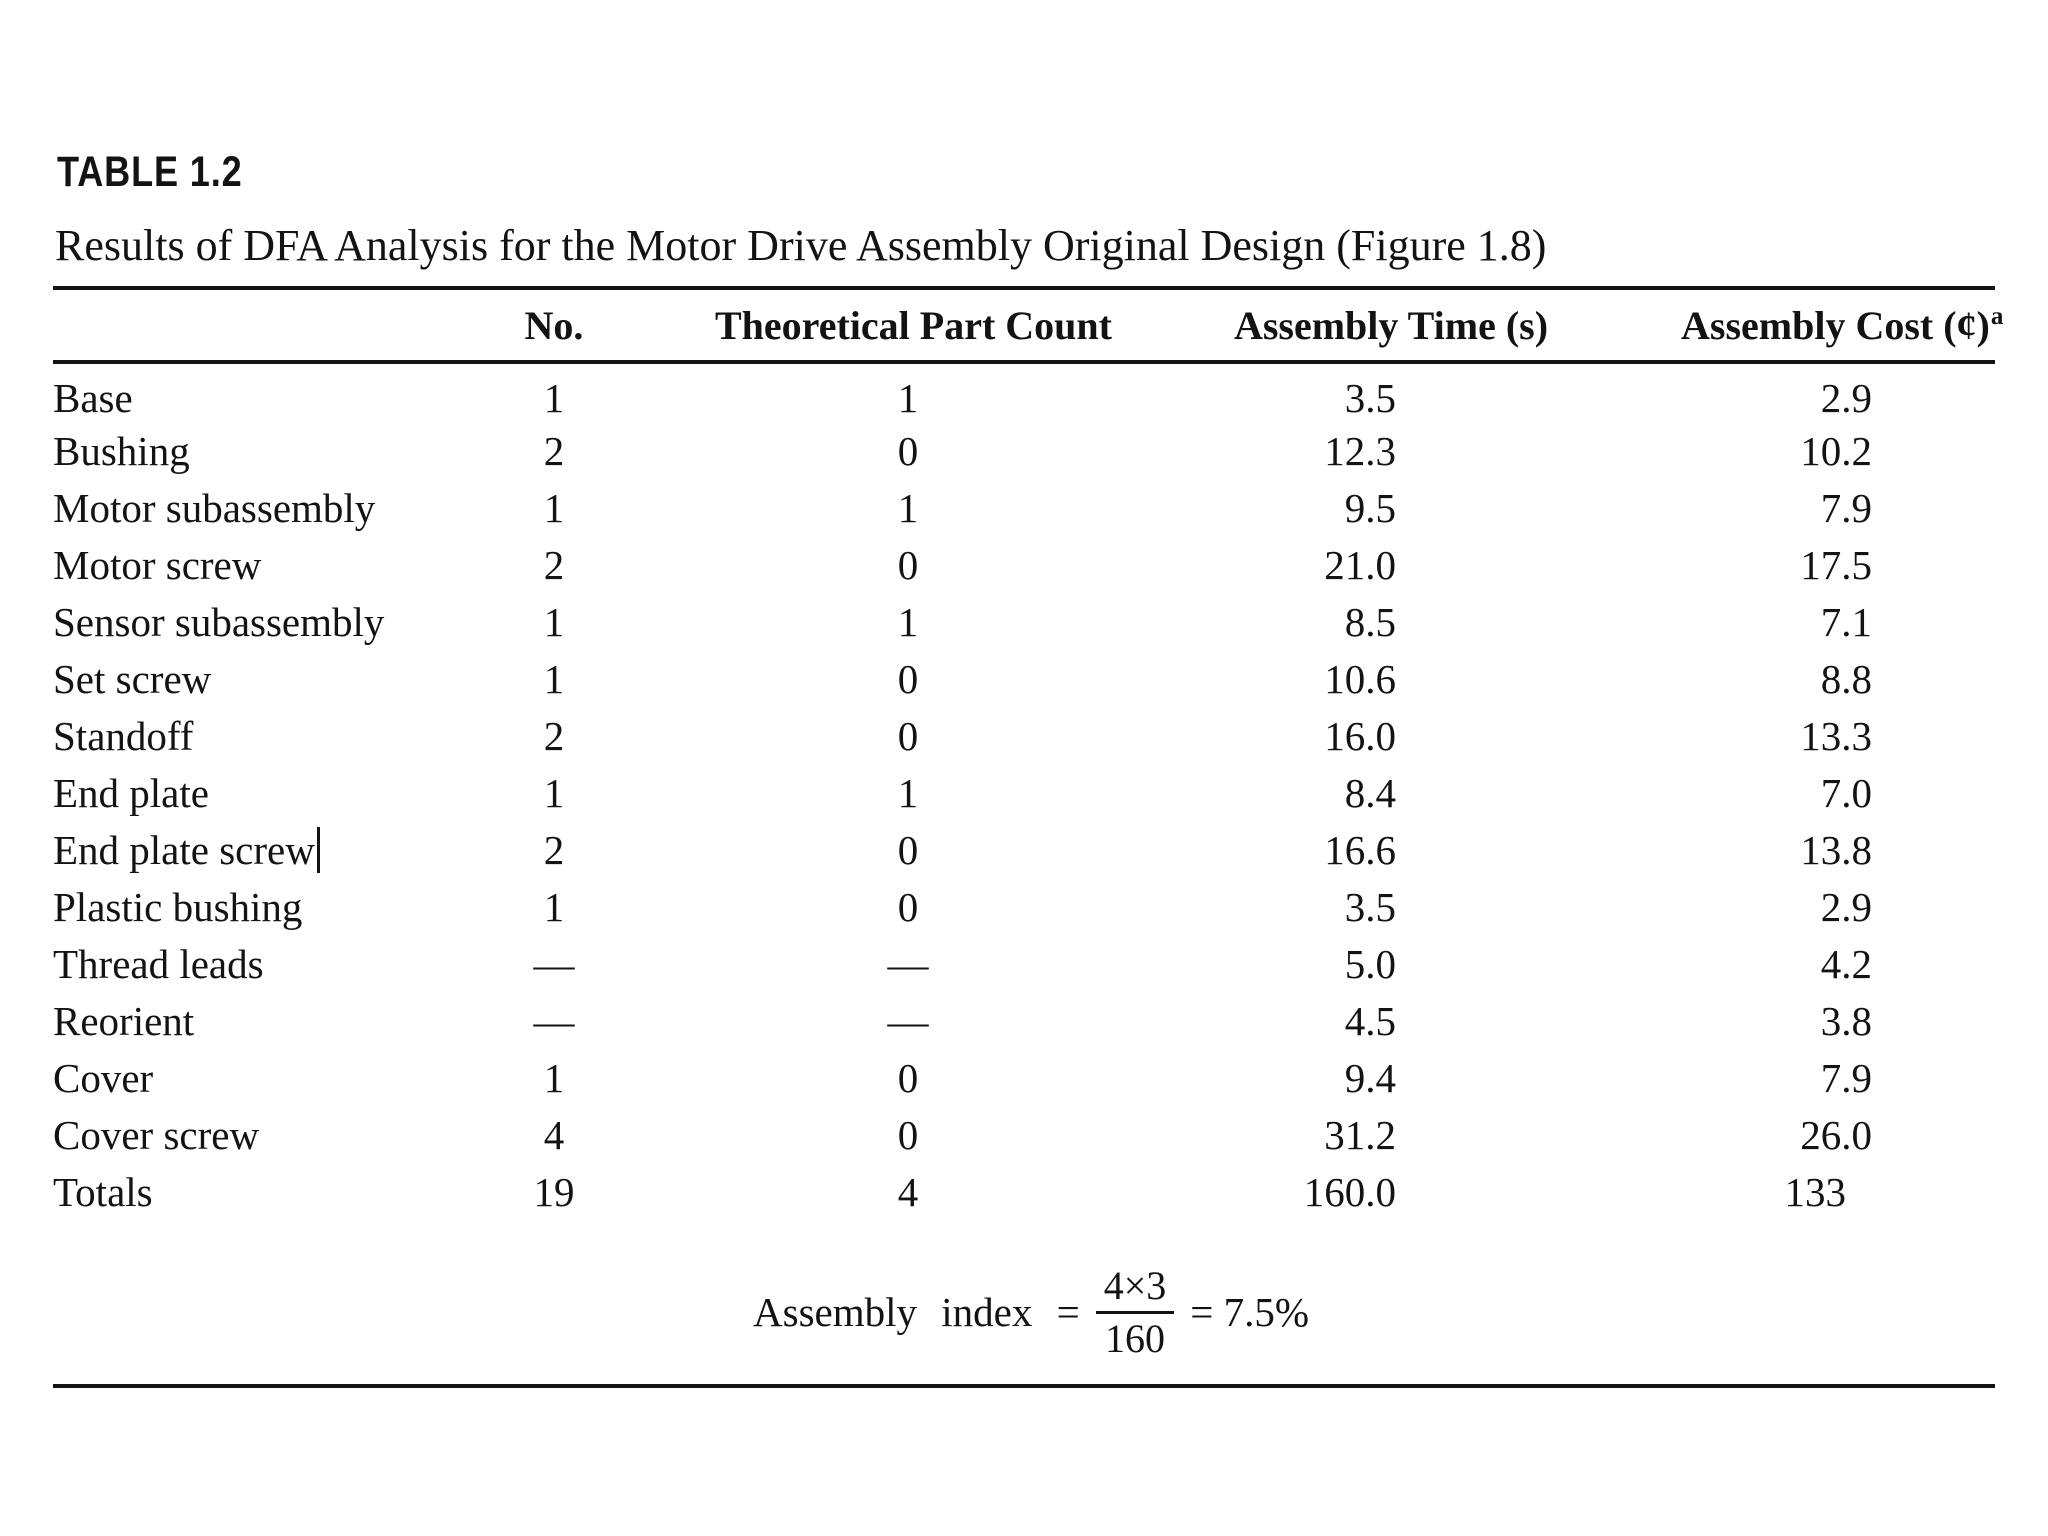 The height and width of the screenshot is (1536, 2048). Describe the element at coordinates (1836, 849) in the screenshot. I see `cost-cell: 13.8` at that location.